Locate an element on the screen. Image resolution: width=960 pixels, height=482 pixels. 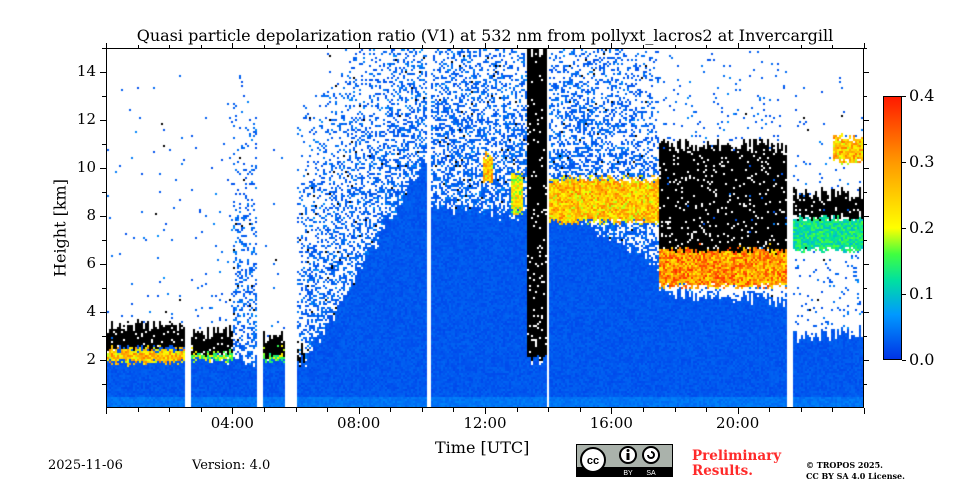
cc-by-sa-icon: cc BY SA is located at coordinates (624, 461).